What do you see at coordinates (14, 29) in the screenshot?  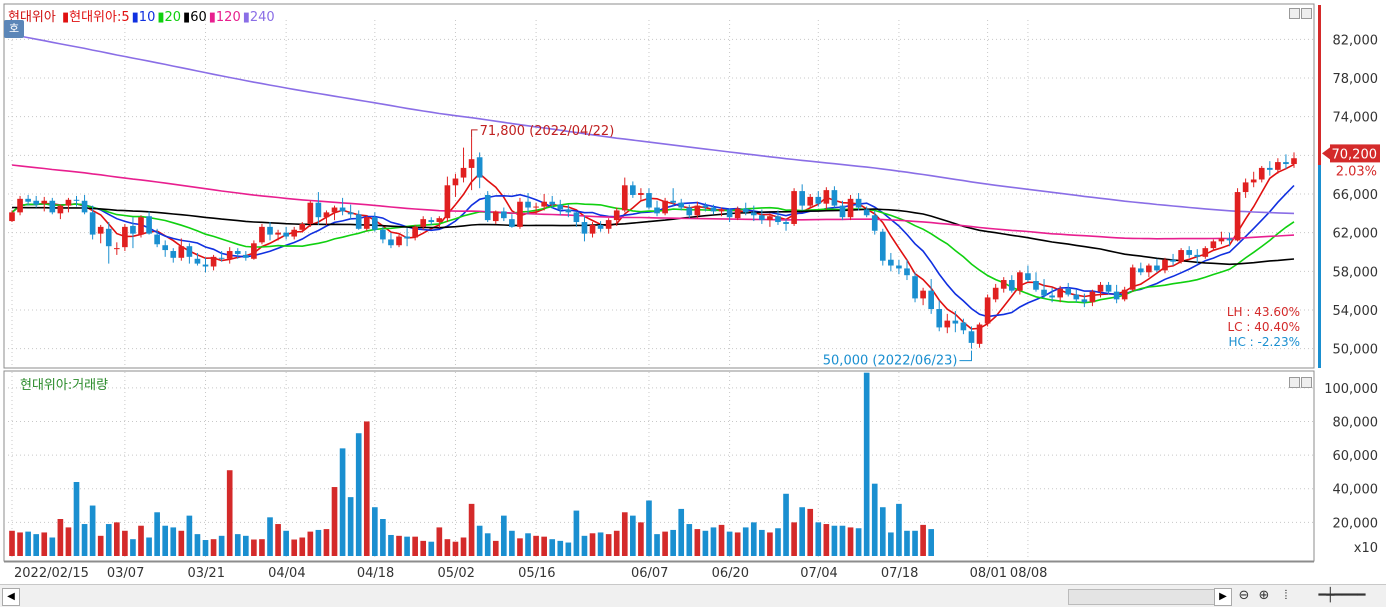 I see `chart-type-button: 호` at bounding box center [14, 29].